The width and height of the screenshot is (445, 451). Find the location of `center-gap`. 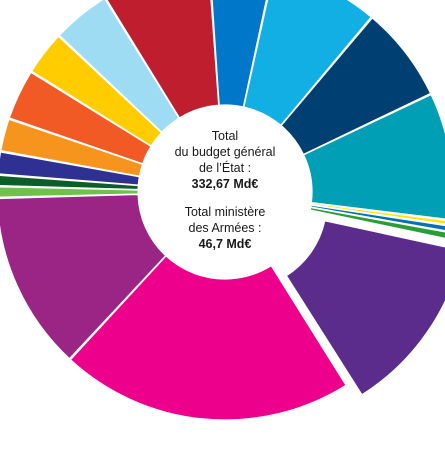

center-gap is located at coordinates (225, 198).